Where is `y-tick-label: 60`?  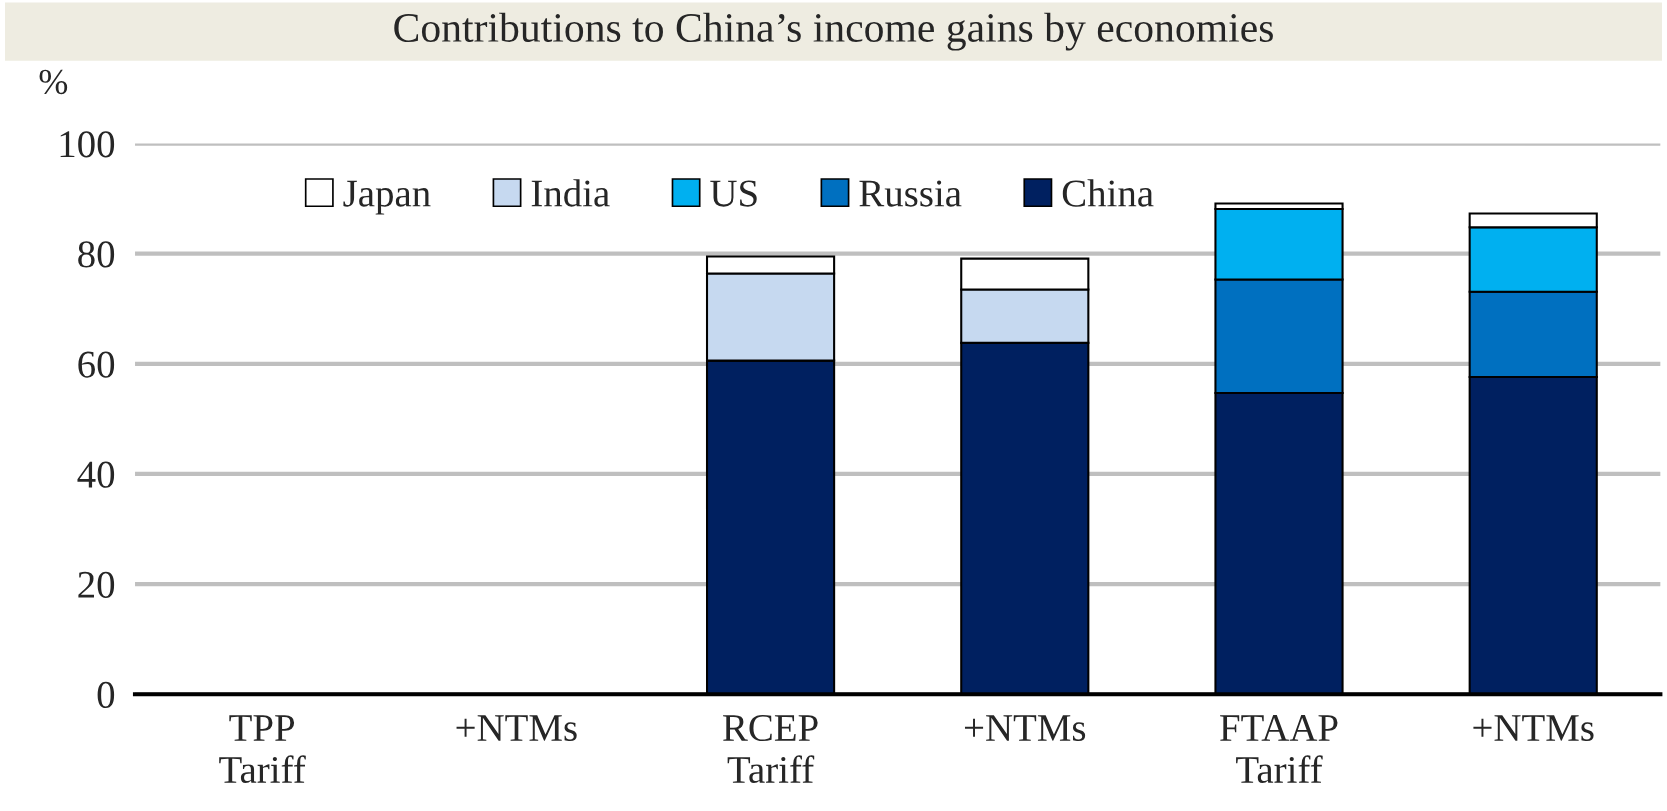
y-tick-label: 60 is located at coordinates (96, 364).